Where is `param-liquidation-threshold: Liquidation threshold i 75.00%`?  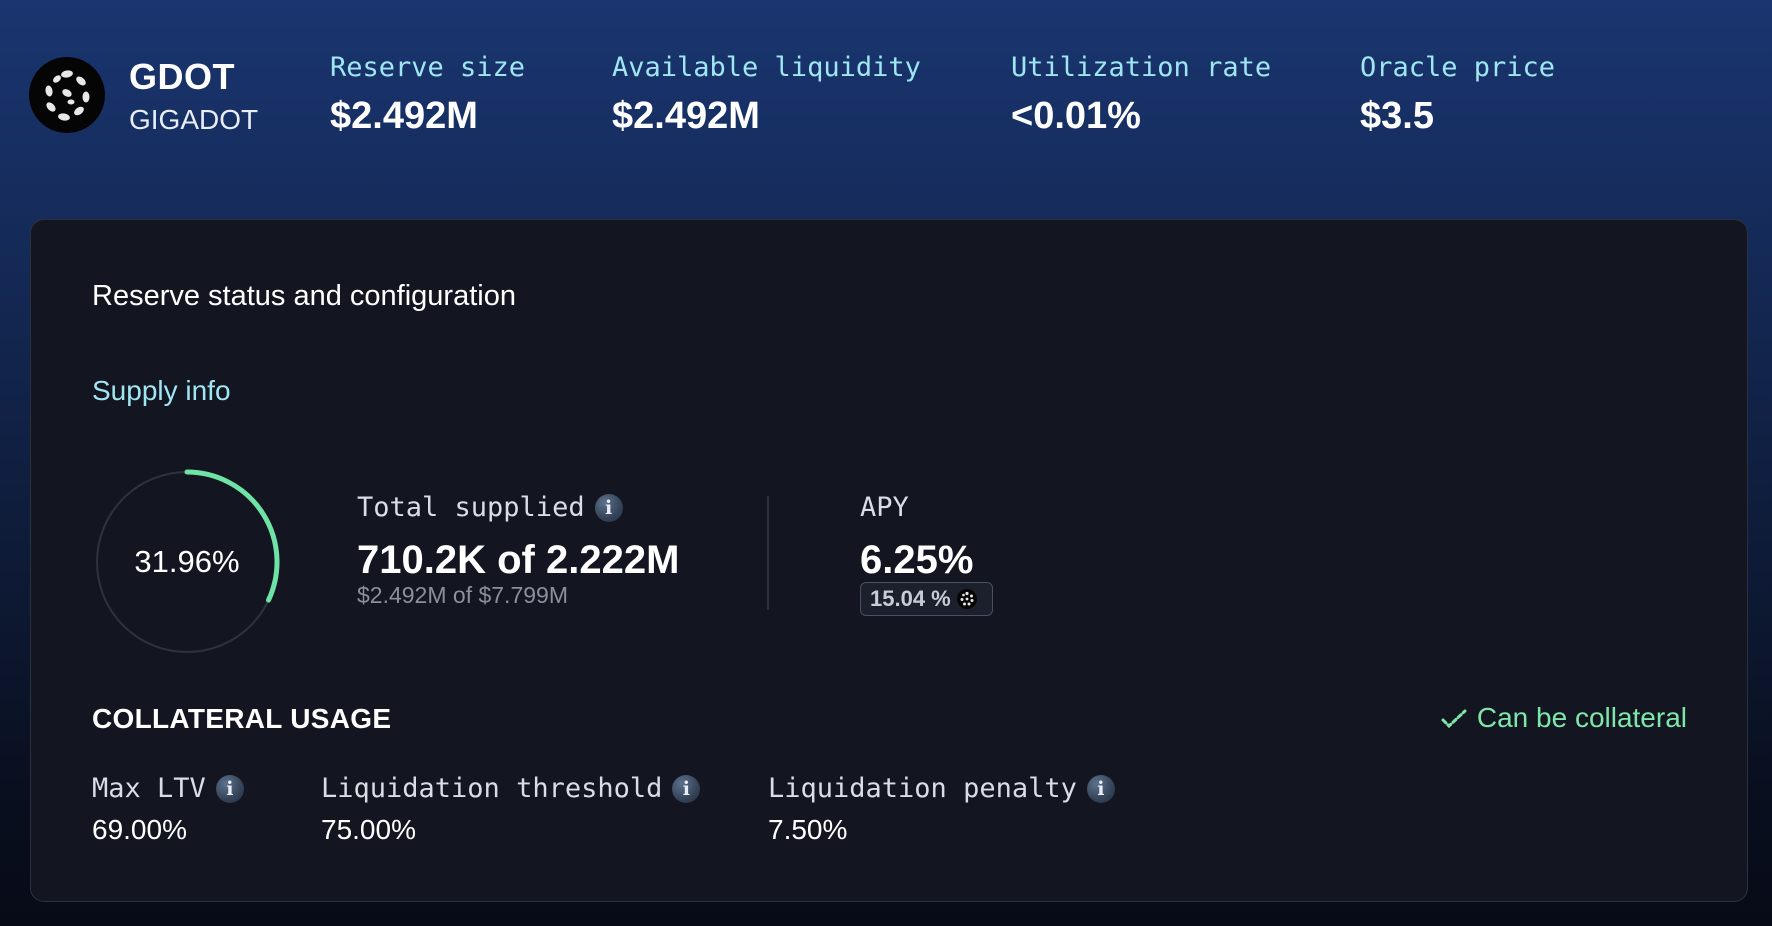 param-liquidation-threshold: Liquidation threshold i 75.00% is located at coordinates (511, 809).